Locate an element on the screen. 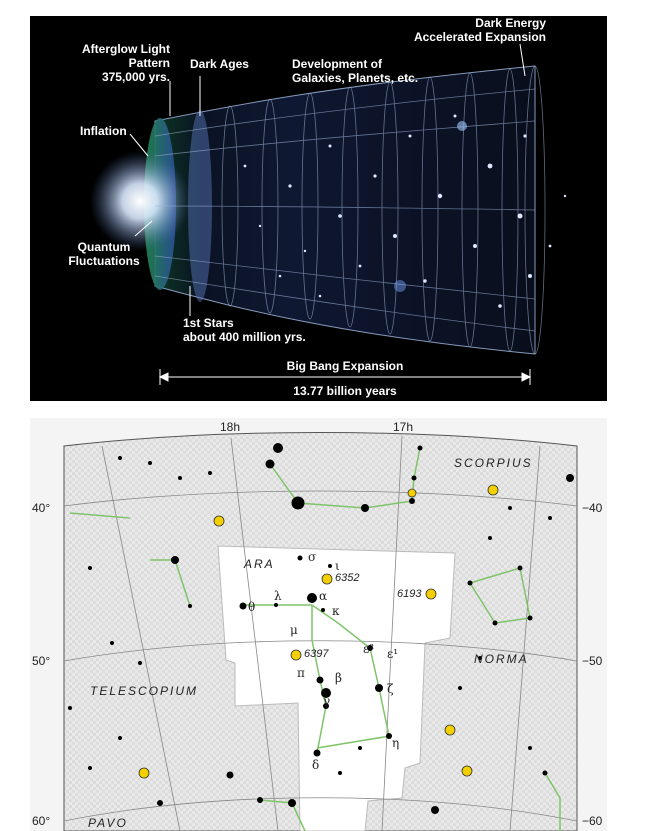  star-label-pi: π is located at coordinates (301, 673).